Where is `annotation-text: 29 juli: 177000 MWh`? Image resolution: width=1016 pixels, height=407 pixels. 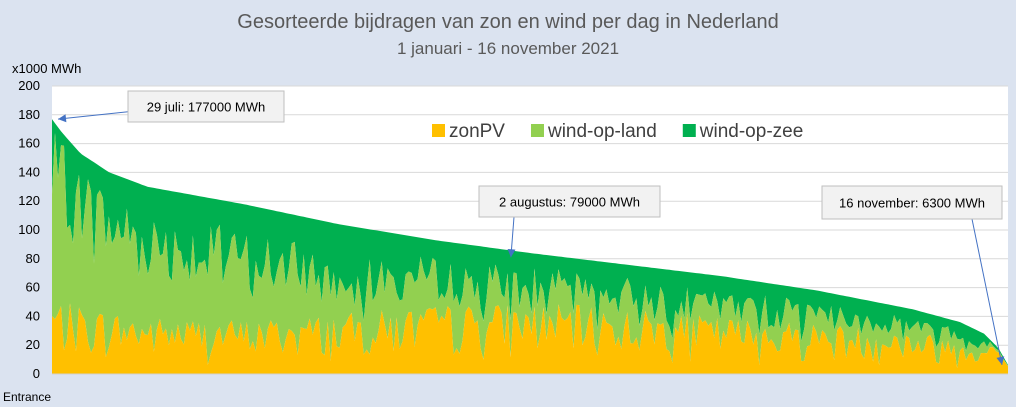 annotation-text: 29 juli: 177000 MWh is located at coordinates (206, 107).